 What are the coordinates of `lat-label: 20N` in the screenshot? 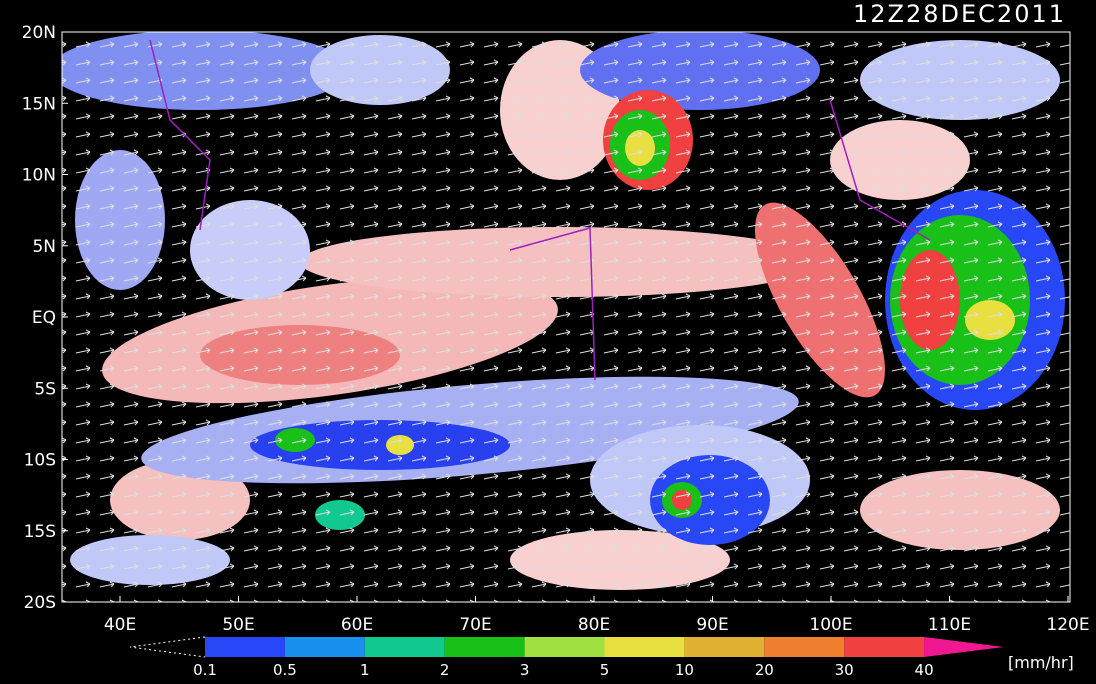 It's located at (39, 33).